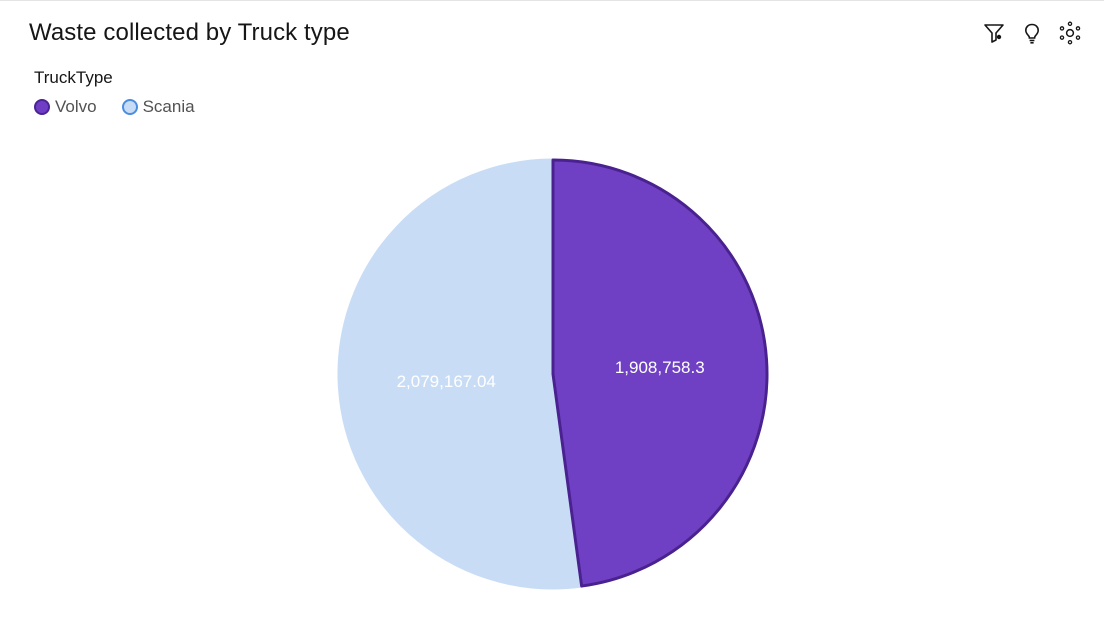 This screenshot has height=620, width=1104. I want to click on settings-dots-icon, so click(1070, 33).